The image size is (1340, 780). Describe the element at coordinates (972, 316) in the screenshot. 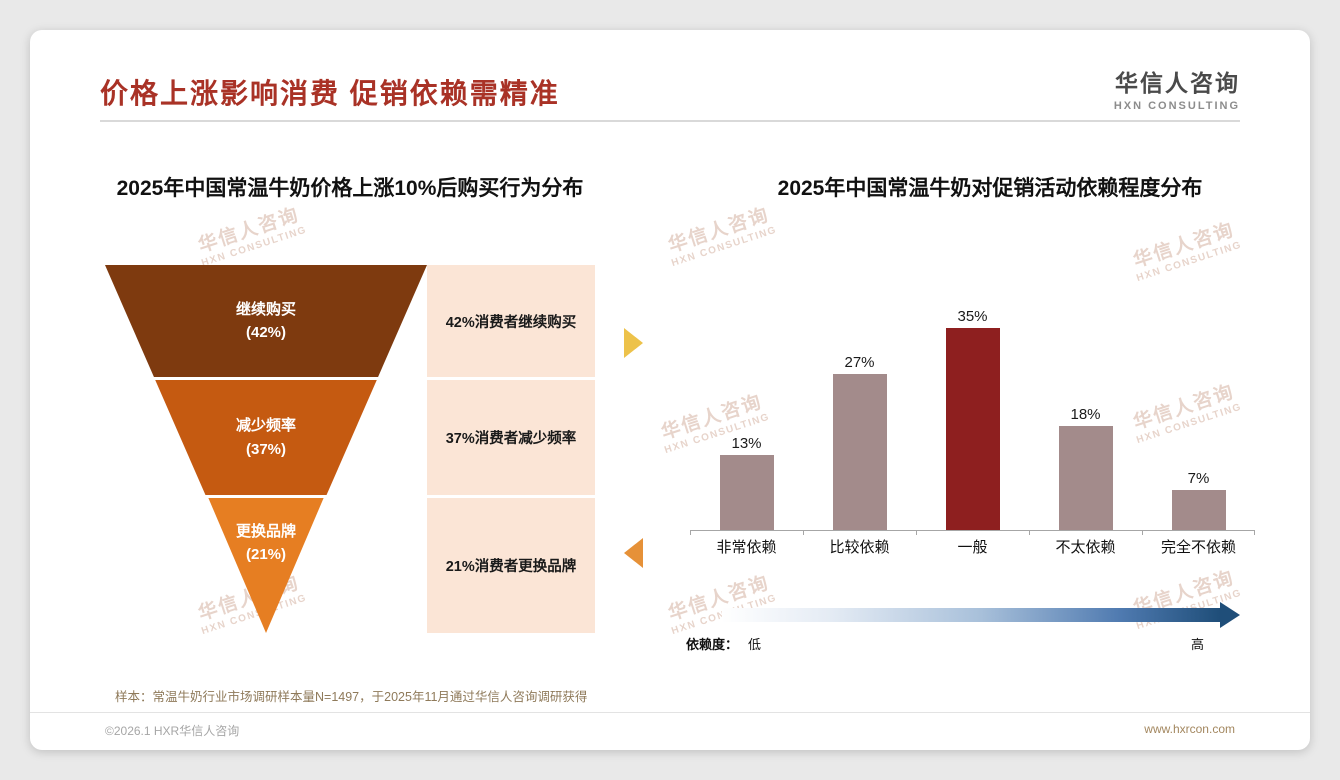

I see `bar-value-label: 35%` at that location.